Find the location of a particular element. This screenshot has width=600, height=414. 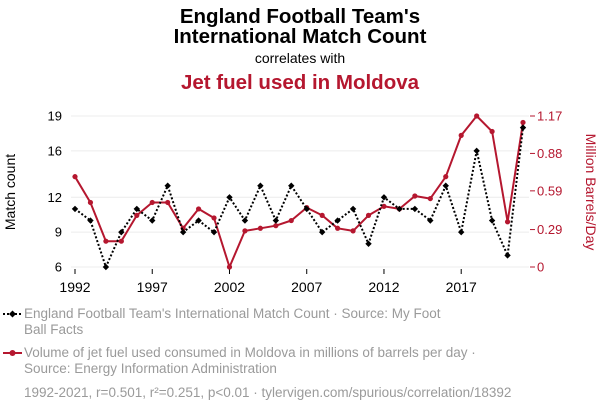

y-left-tick-label: 9 is located at coordinates (58, 232).